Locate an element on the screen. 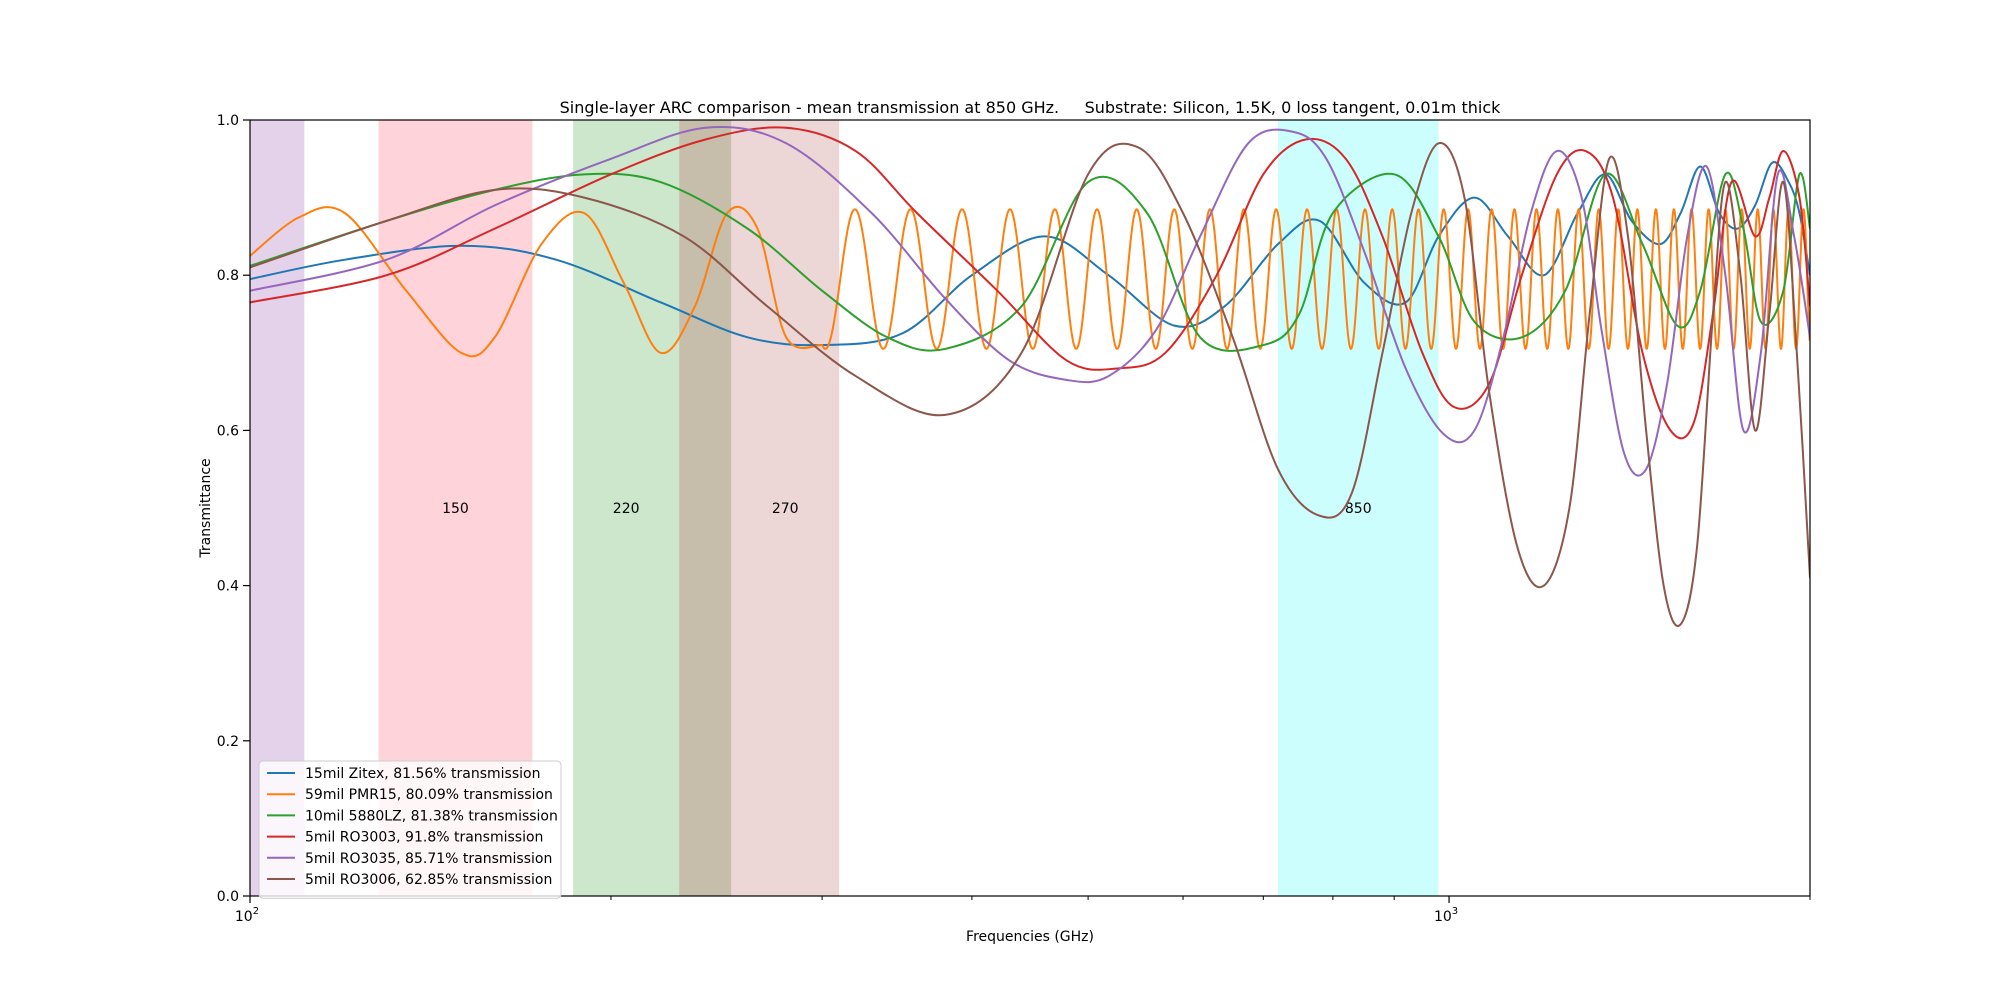  x-axis-ticks: 10² 10³ is located at coordinates (1023, 910).